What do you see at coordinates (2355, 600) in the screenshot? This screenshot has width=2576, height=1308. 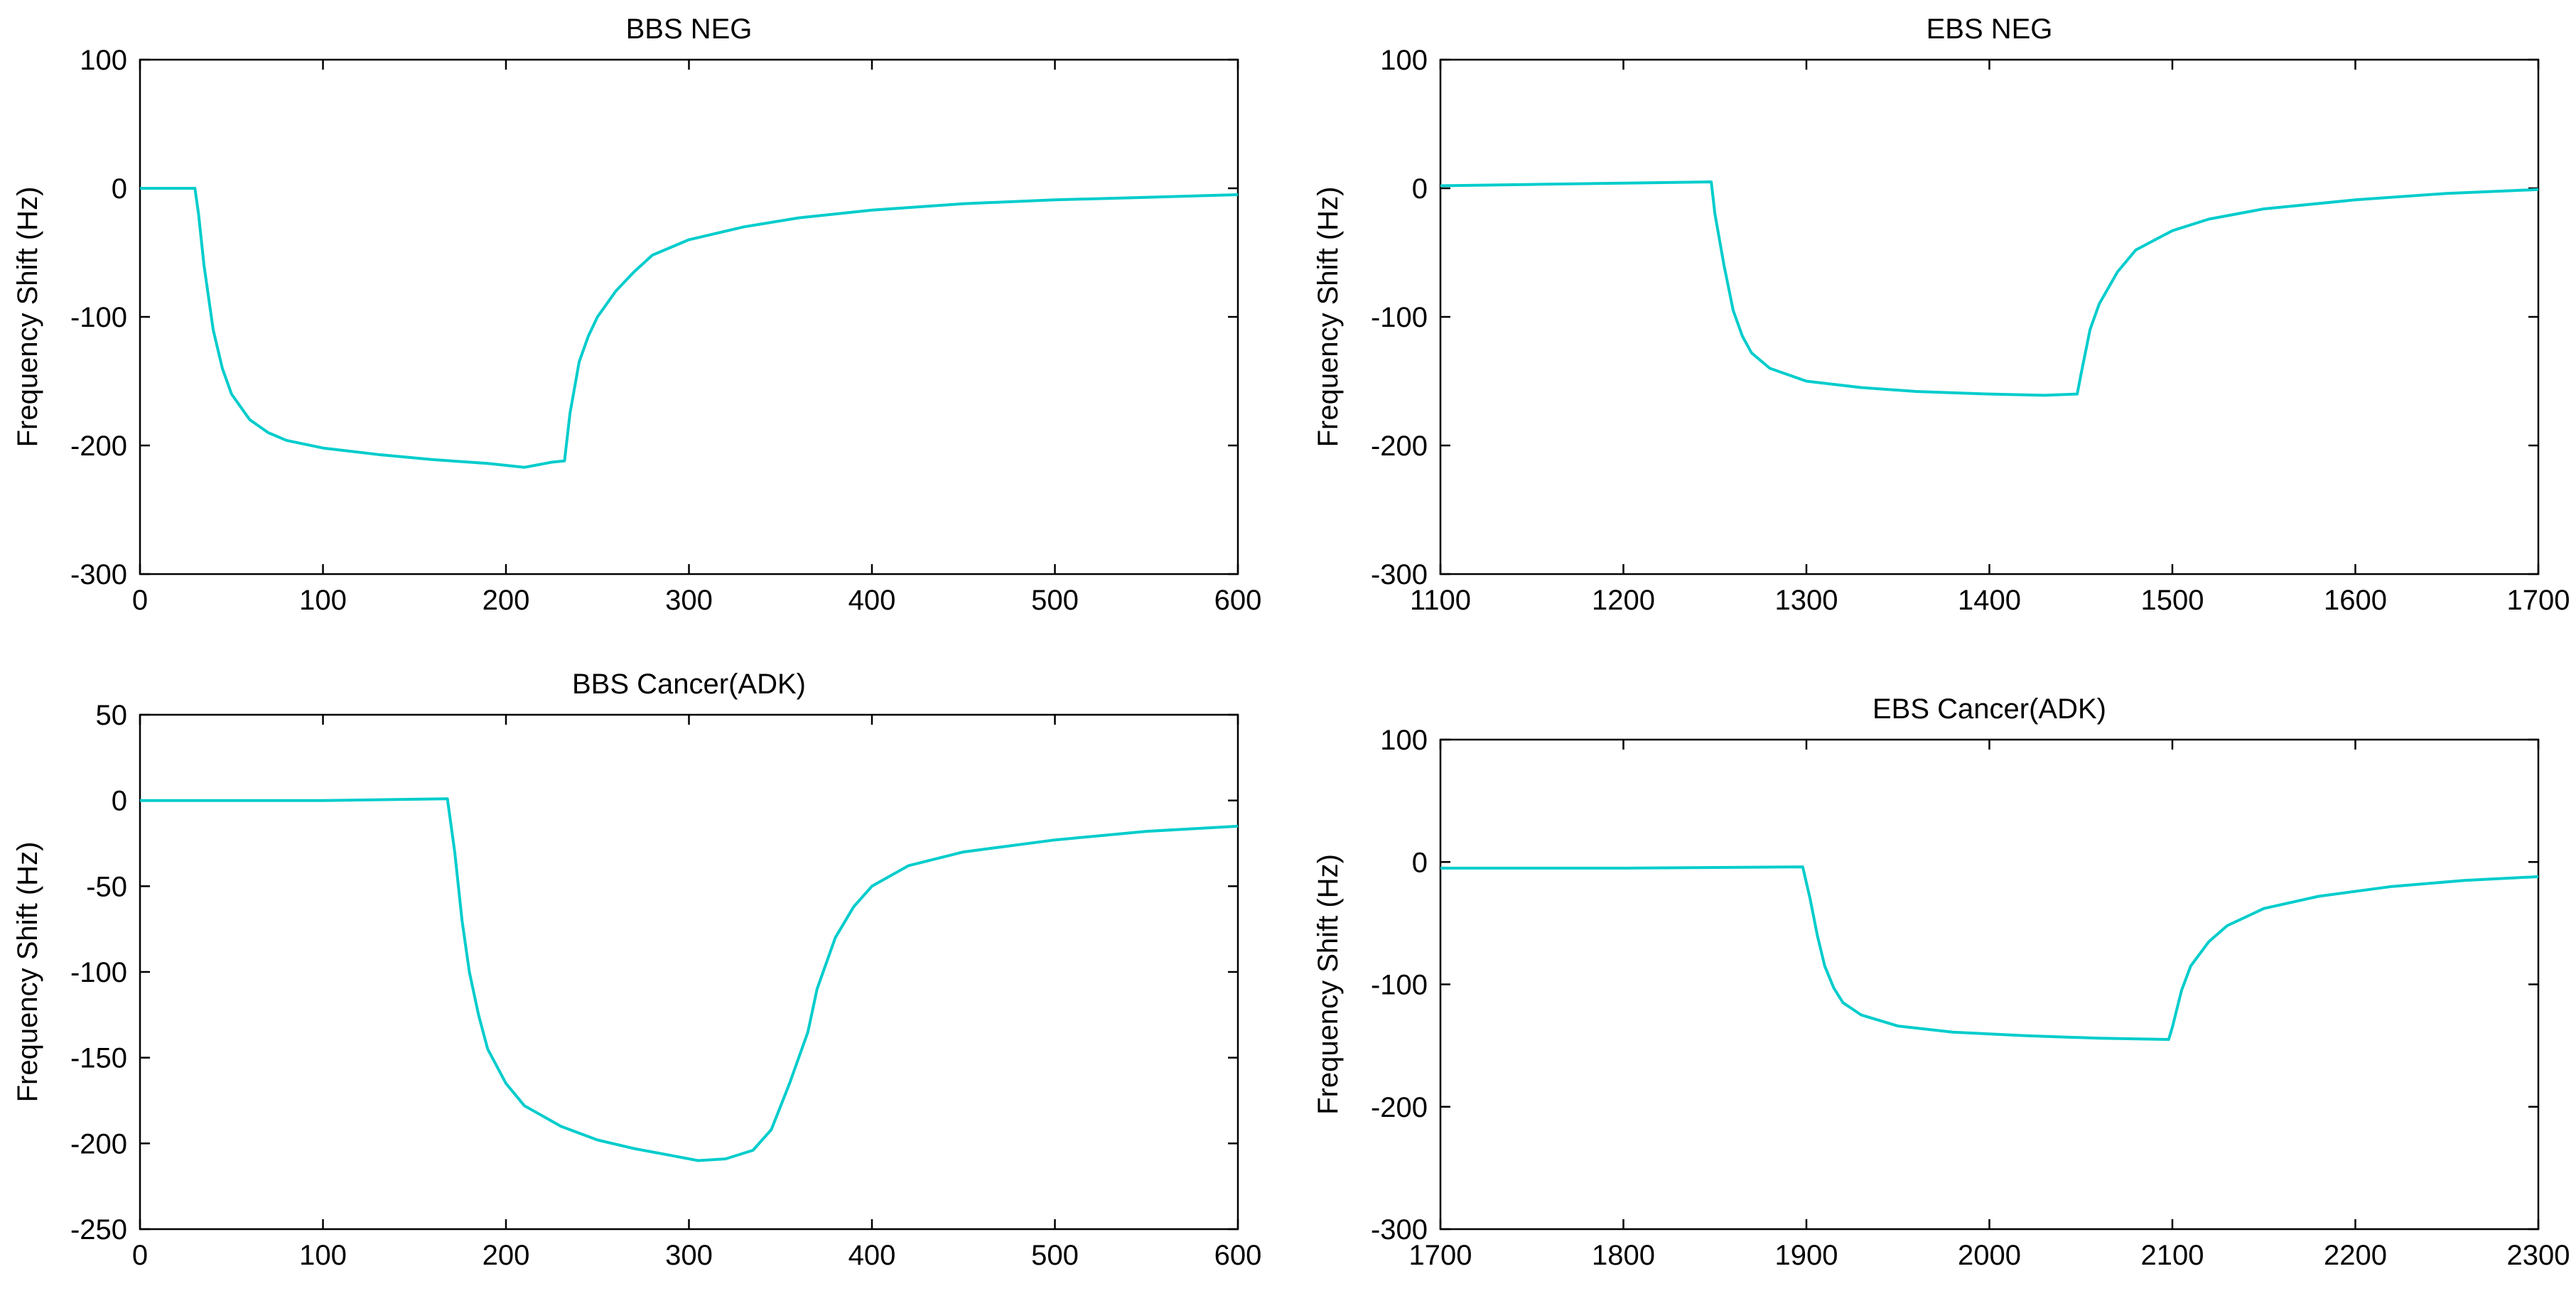 I see `x-tick-label: 1600` at bounding box center [2355, 600].